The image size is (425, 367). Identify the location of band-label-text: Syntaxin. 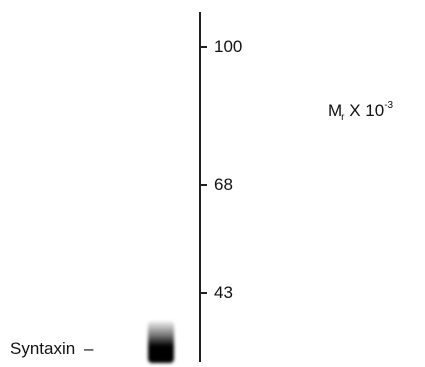
(43, 348).